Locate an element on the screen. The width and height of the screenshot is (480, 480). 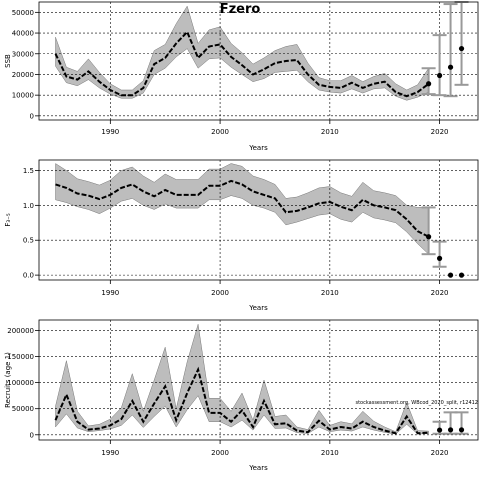
y-tick-label: 10000 is located at coordinates (23, 96).